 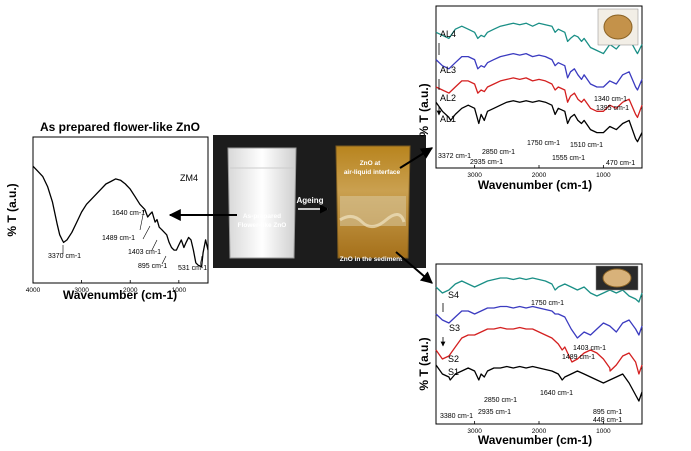 What do you see at coordinates (120, 127) in the screenshot?
I see `left-chart-title: As prepared flower-like ZnO` at bounding box center [120, 127].